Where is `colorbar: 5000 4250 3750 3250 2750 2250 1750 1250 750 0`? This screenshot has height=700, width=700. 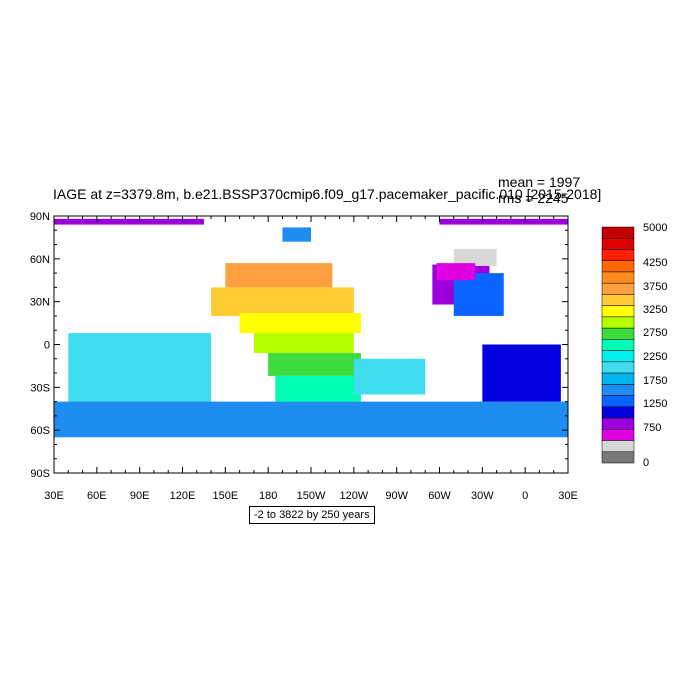 colorbar: 5000 4250 3750 3250 2750 2250 1750 1250 750 0 is located at coordinates (634, 345).